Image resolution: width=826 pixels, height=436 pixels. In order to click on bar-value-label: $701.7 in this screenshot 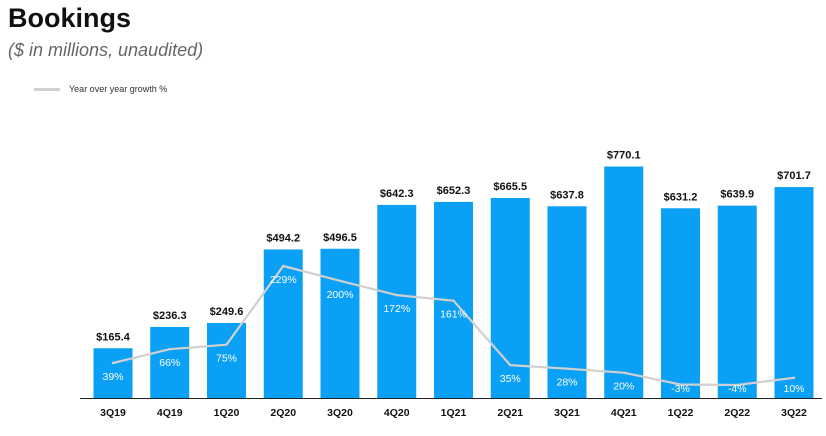, I will do `click(794, 176)`.